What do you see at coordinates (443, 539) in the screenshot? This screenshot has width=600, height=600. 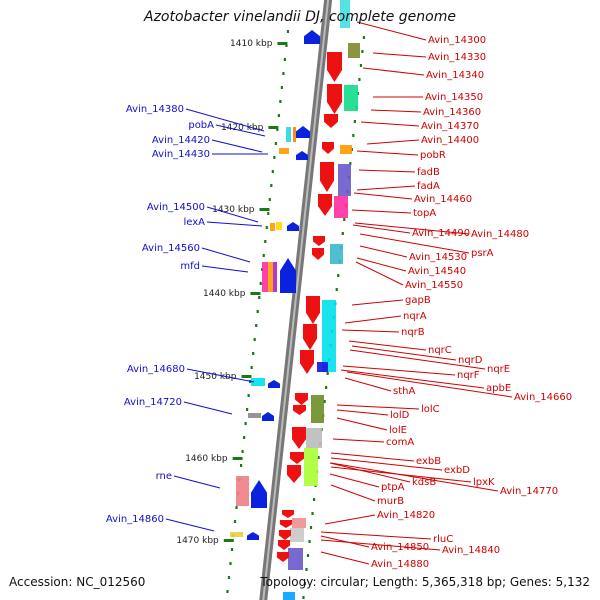 I see `reverse-gene-label: rluC` at bounding box center [443, 539].